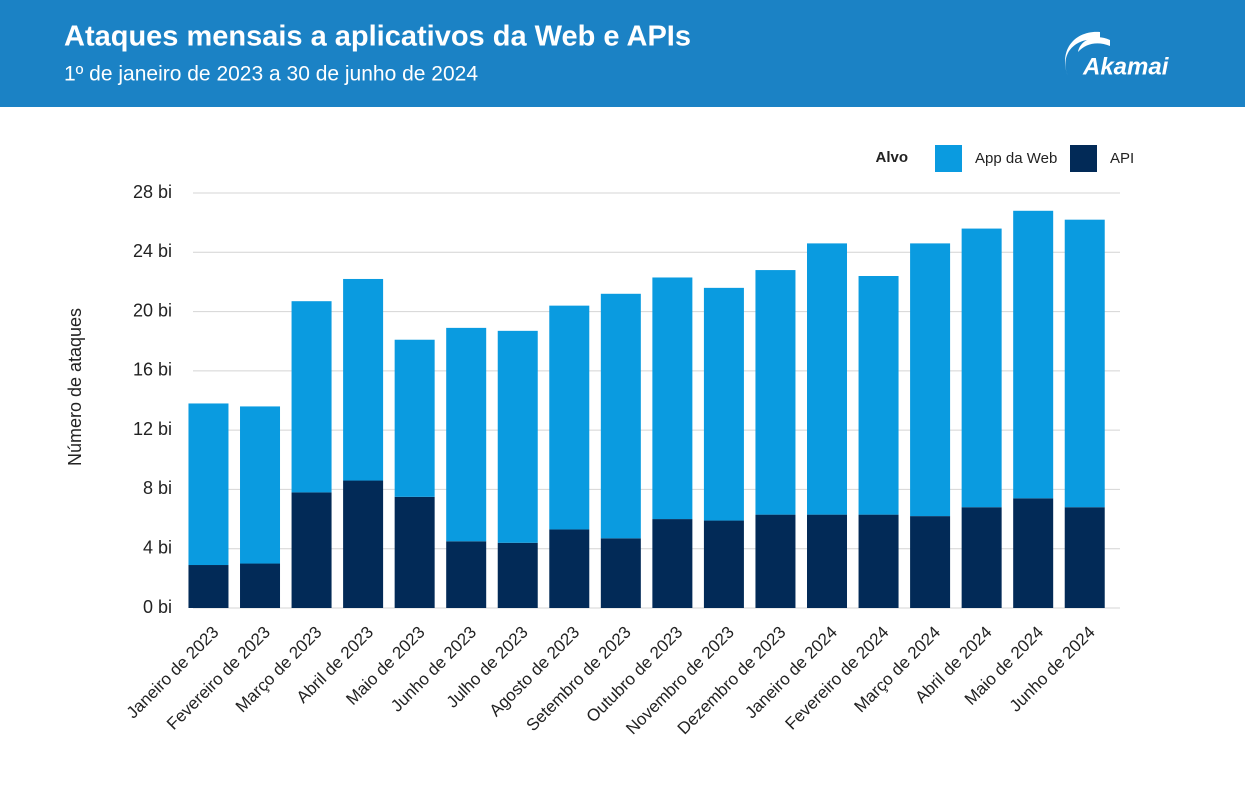 The height and width of the screenshot is (800, 1245). What do you see at coordinates (1016, 158) in the screenshot?
I see `legend-label: App da Web` at bounding box center [1016, 158].